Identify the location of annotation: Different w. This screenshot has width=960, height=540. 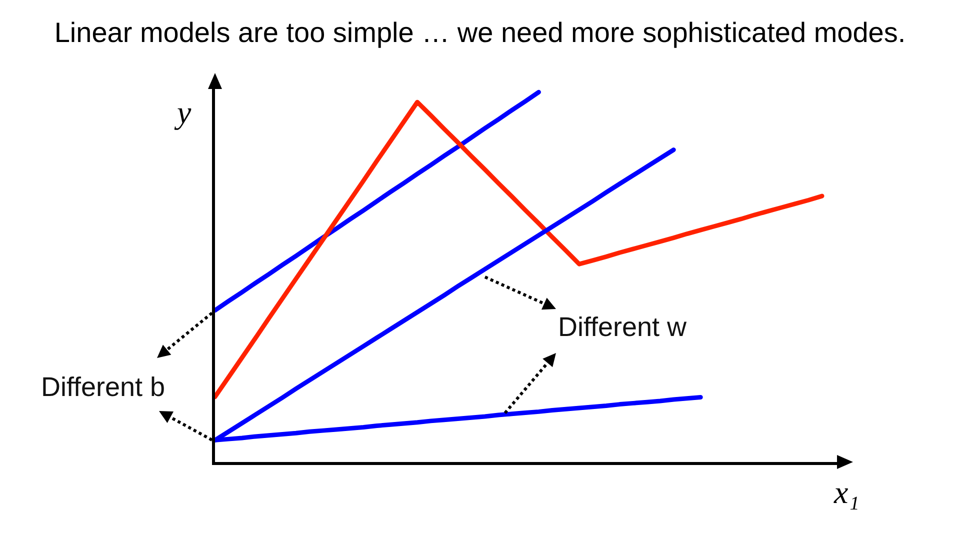
(623, 327).